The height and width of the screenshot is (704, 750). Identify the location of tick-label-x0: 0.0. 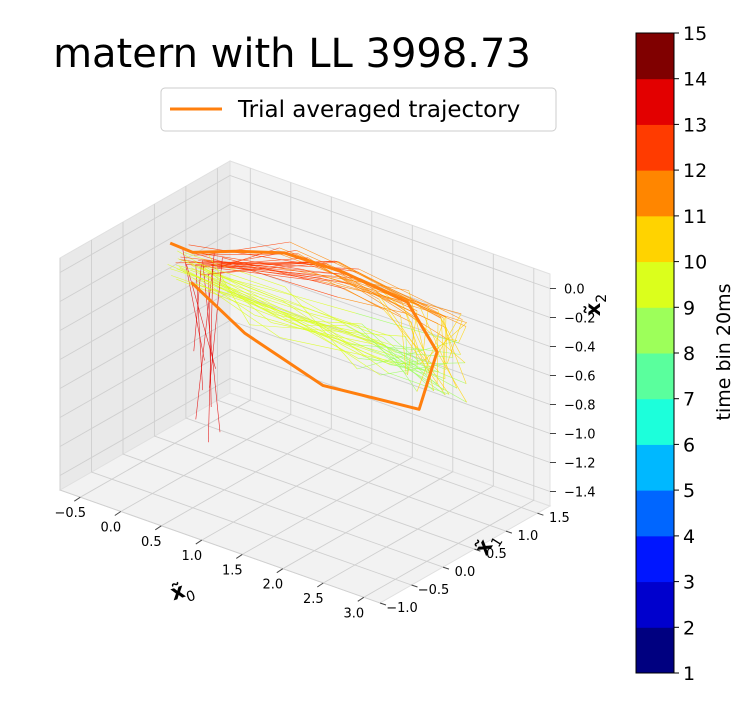
(110, 528).